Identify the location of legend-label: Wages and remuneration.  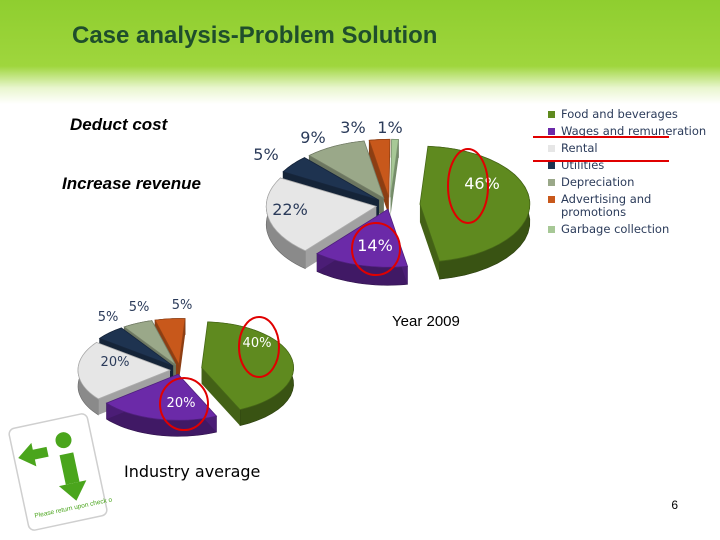
(634, 131).